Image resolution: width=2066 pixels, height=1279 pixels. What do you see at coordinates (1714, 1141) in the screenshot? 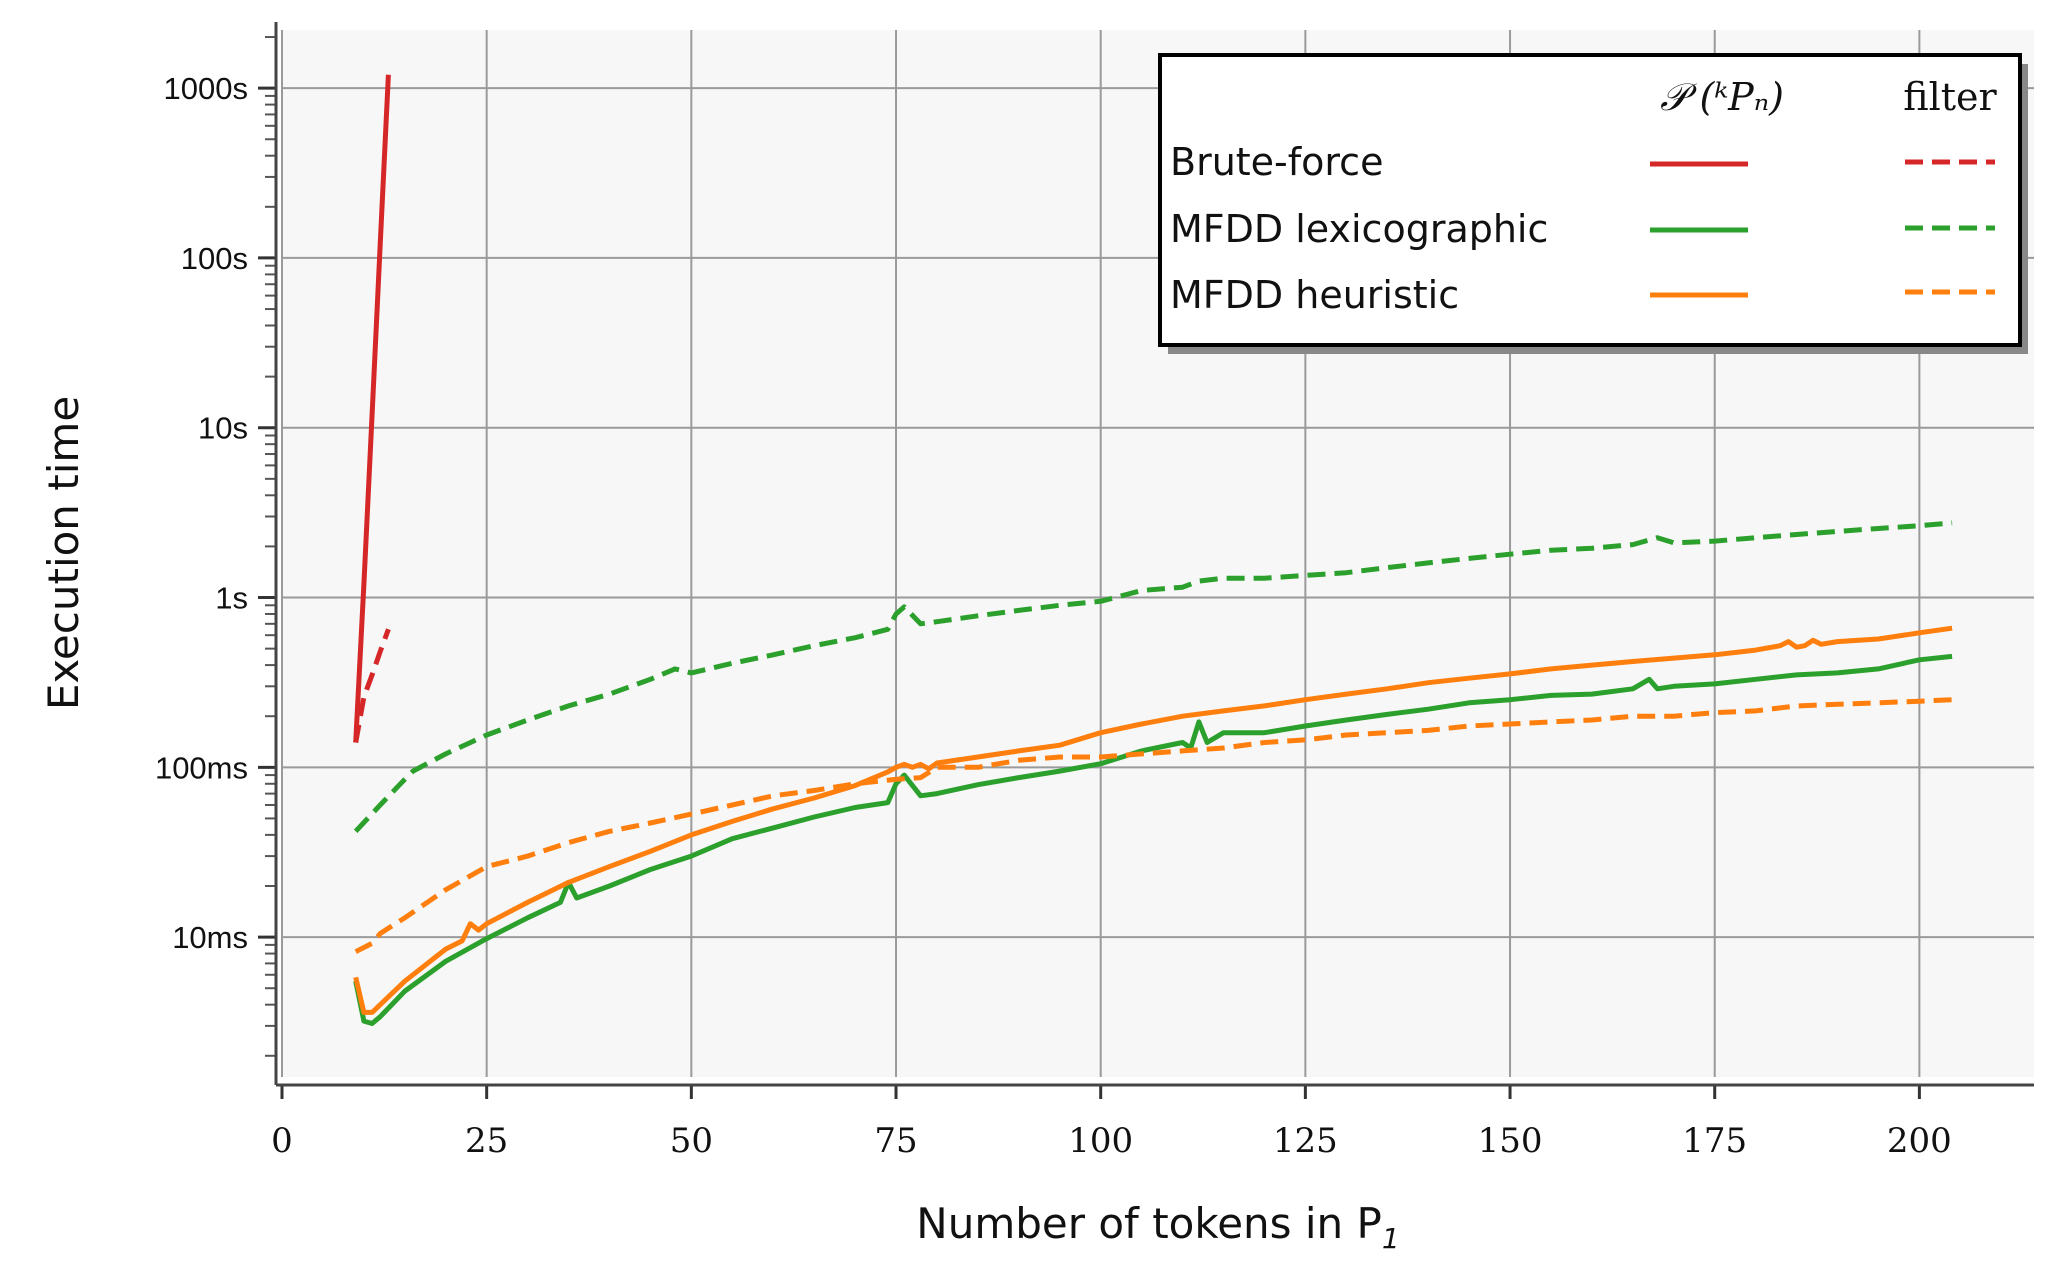
I see `x-tick-label: 175` at bounding box center [1714, 1141].